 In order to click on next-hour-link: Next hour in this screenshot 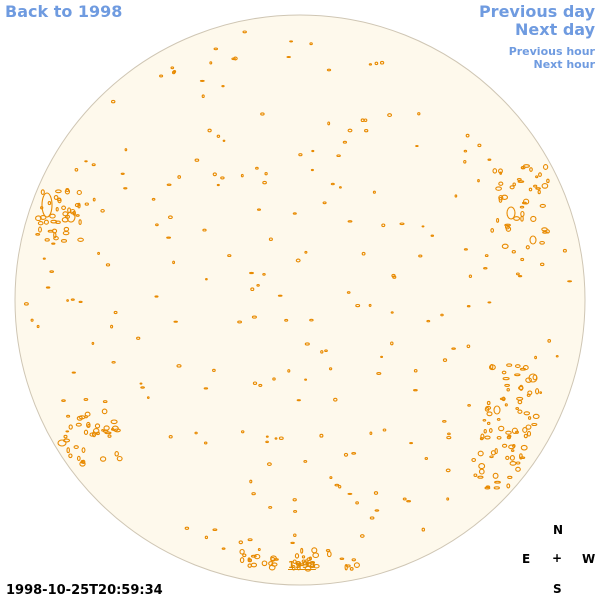, I will do `click(564, 64)`.